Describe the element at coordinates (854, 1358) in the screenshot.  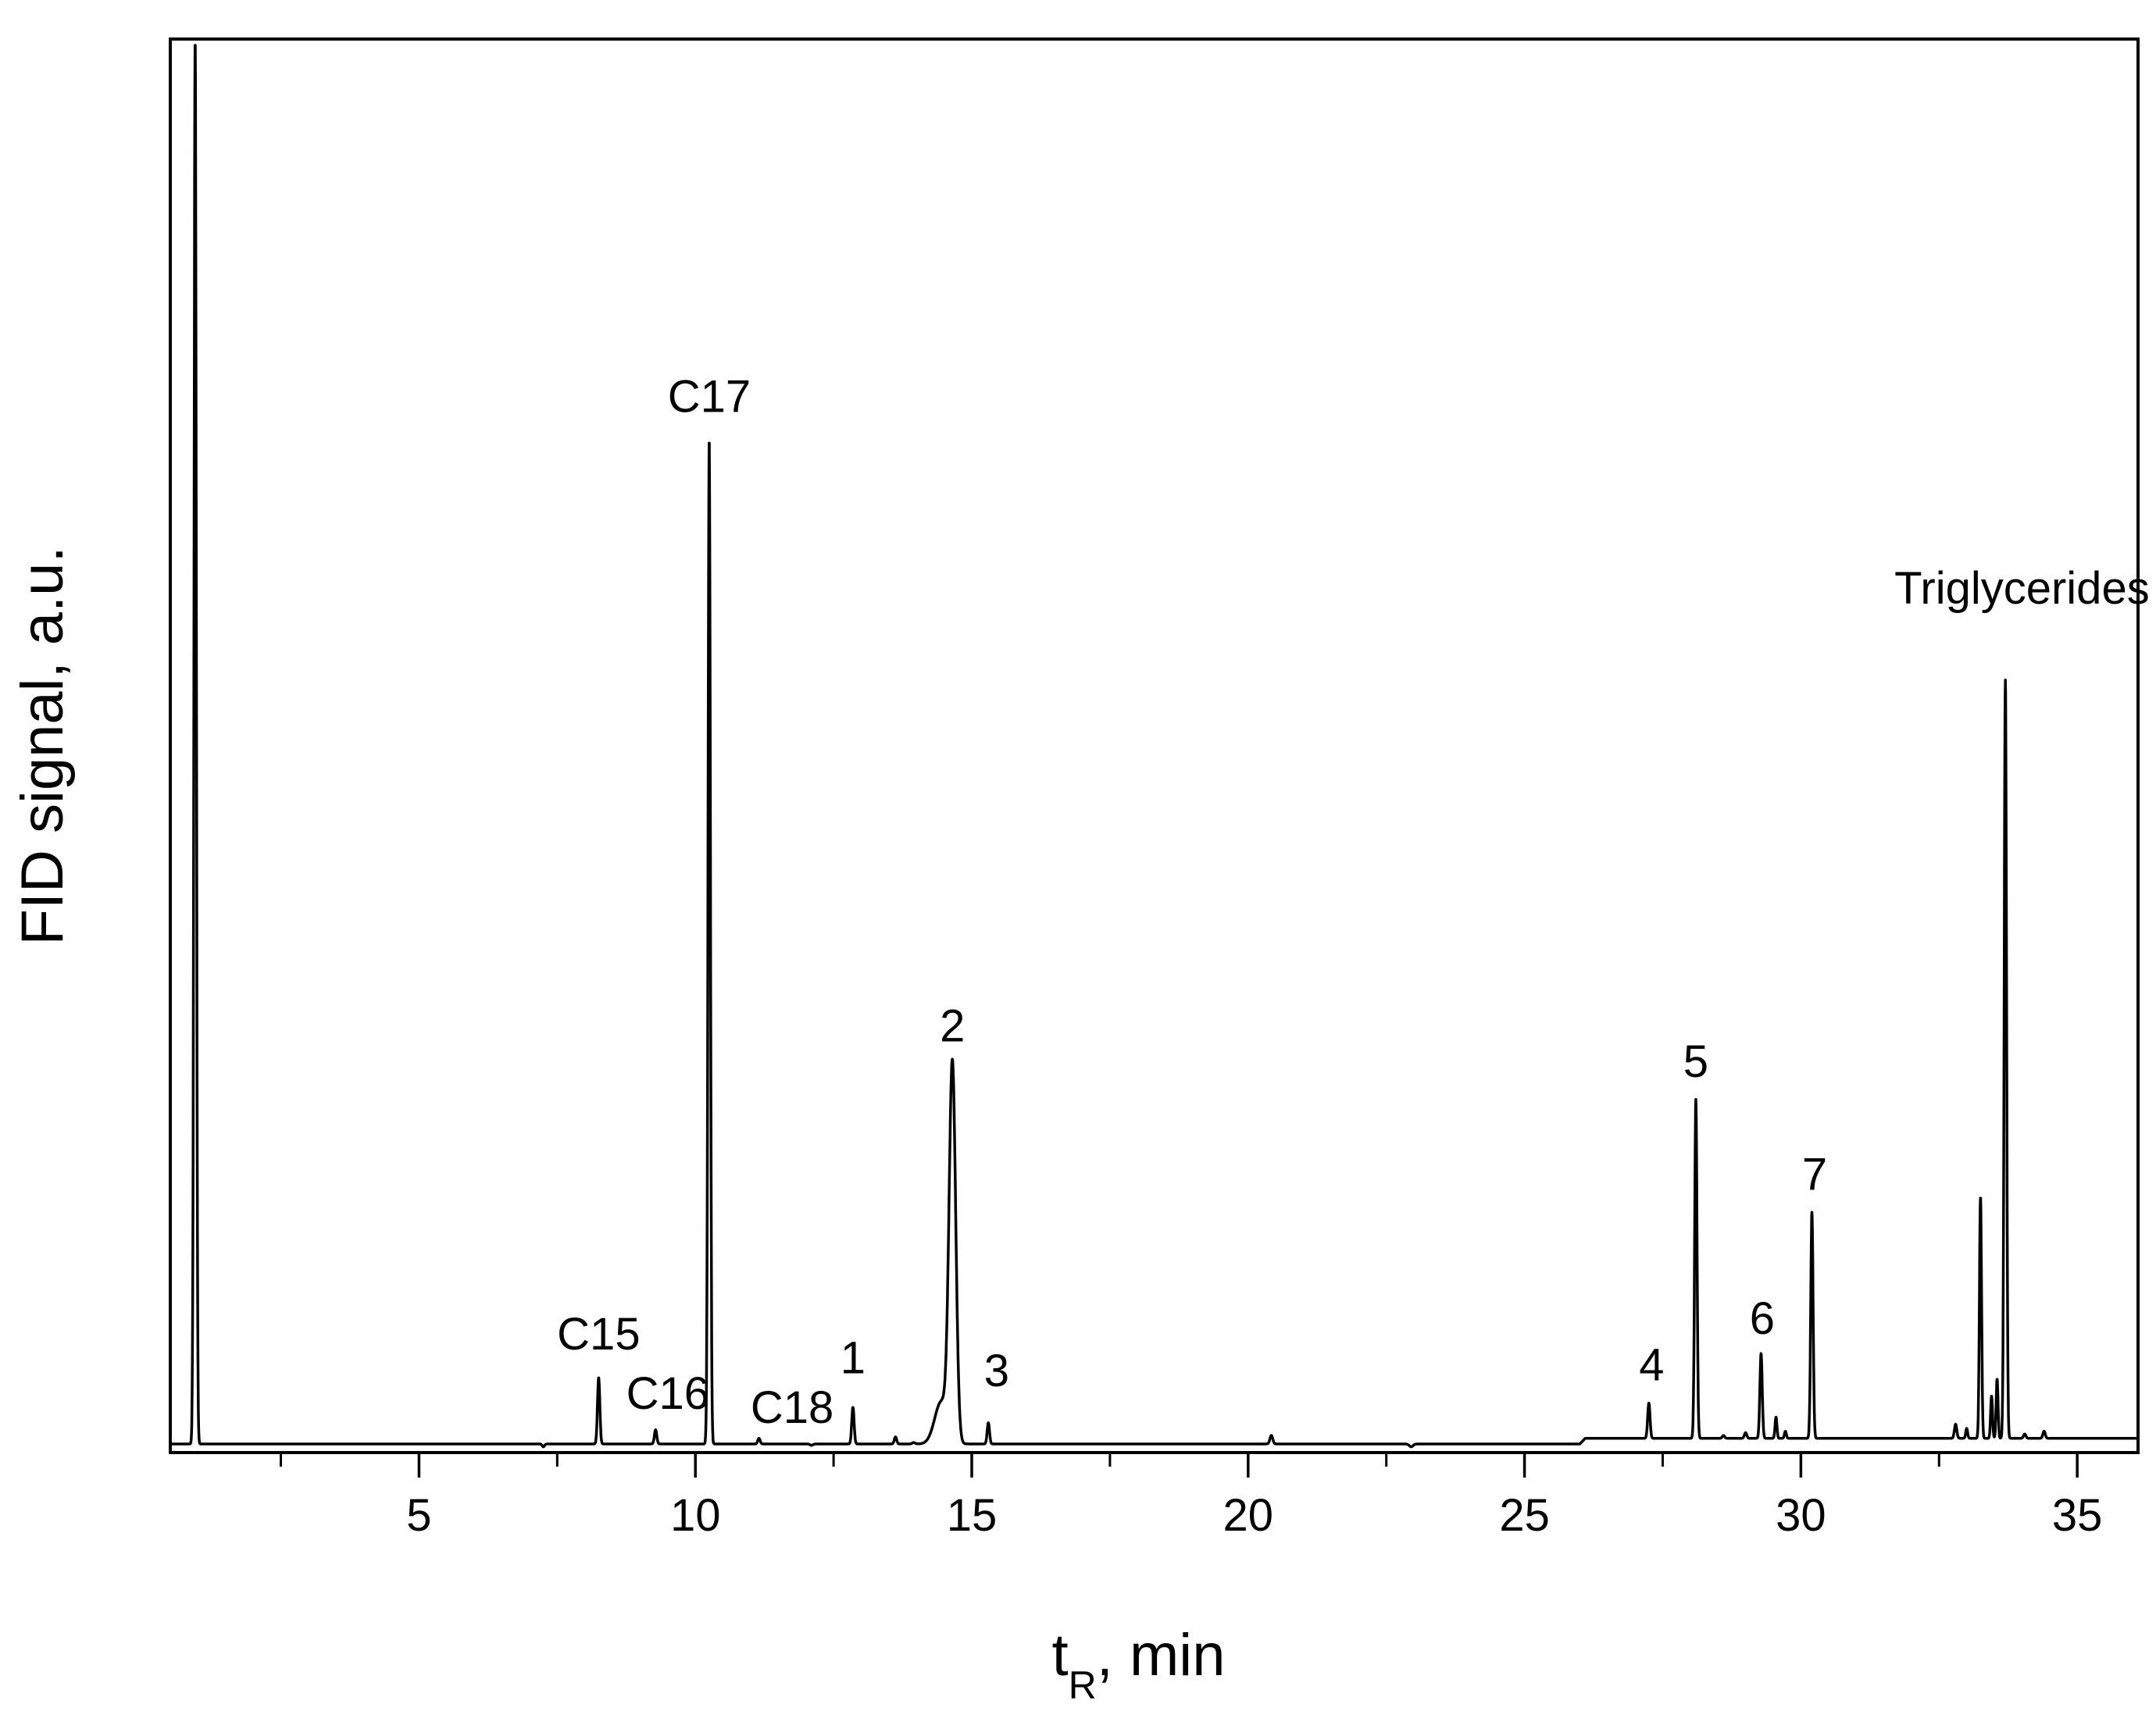
I see `peak-label: 1` at that location.